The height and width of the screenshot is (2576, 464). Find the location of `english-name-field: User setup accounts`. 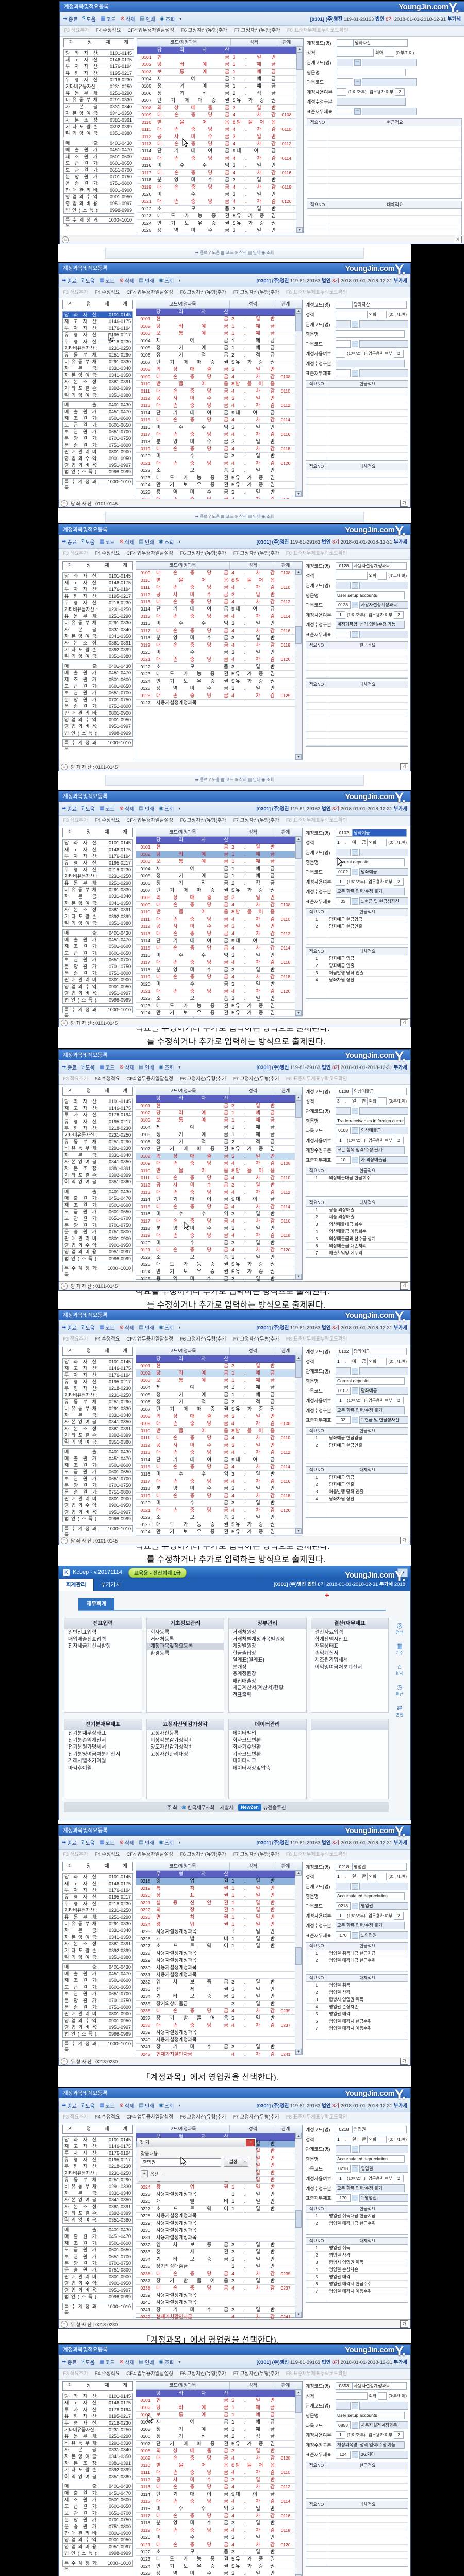

english-name-field: User setup accounts is located at coordinates (370, 2415).